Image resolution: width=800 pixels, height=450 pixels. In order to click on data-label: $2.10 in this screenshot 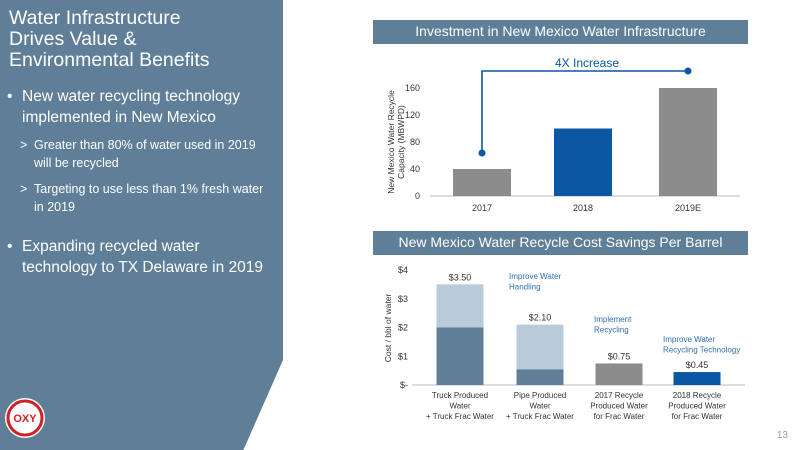, I will do `click(540, 318)`.